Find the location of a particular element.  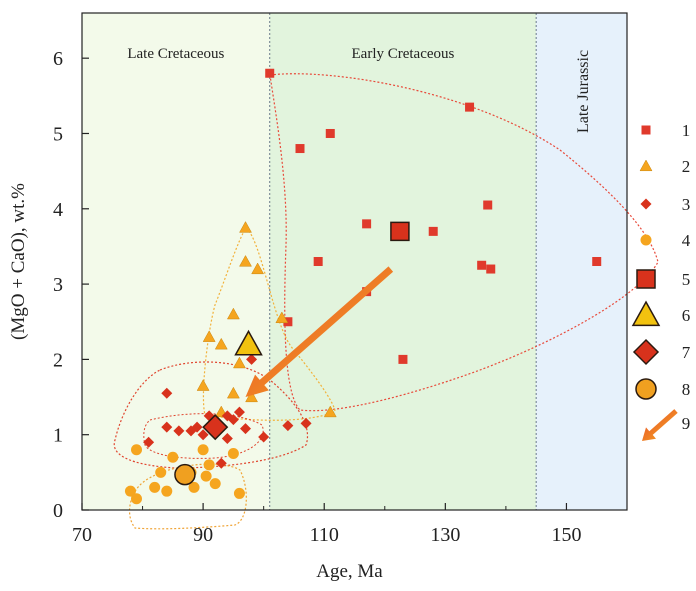

y-tick-label-5: 5 is located at coordinates (58, 134).